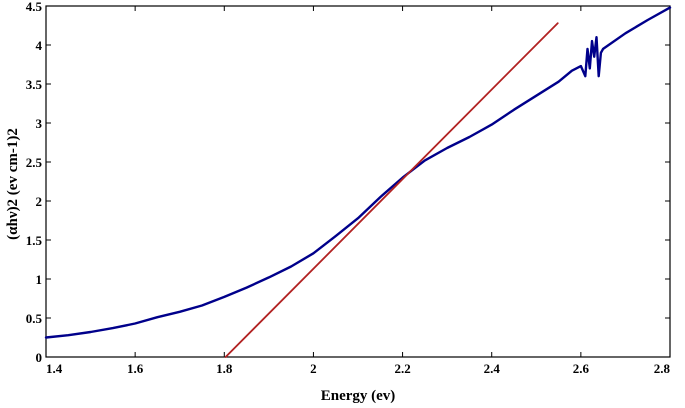 The image size is (685, 408). Describe the element at coordinates (492, 368) in the screenshot. I see `x-tick-label: 2.4` at that location.